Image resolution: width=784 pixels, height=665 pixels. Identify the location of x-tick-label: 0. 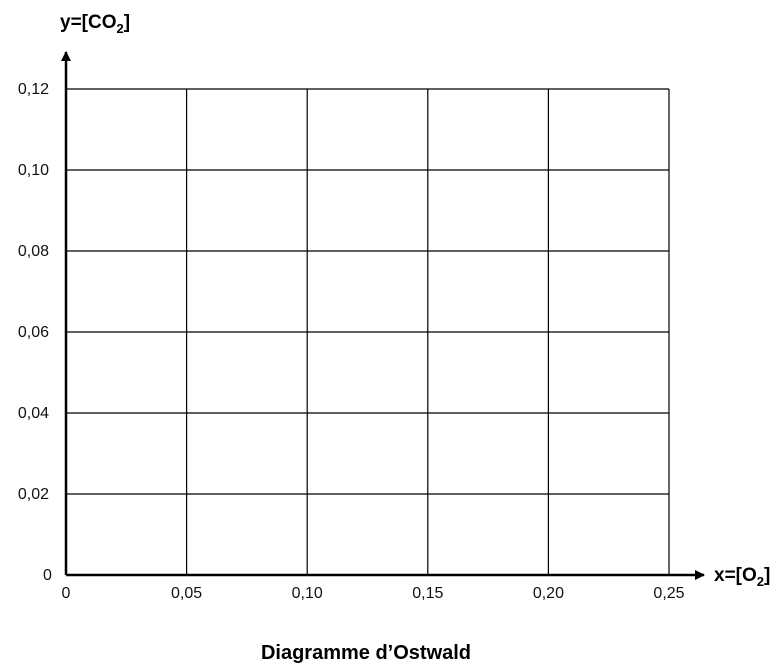
(66, 593).